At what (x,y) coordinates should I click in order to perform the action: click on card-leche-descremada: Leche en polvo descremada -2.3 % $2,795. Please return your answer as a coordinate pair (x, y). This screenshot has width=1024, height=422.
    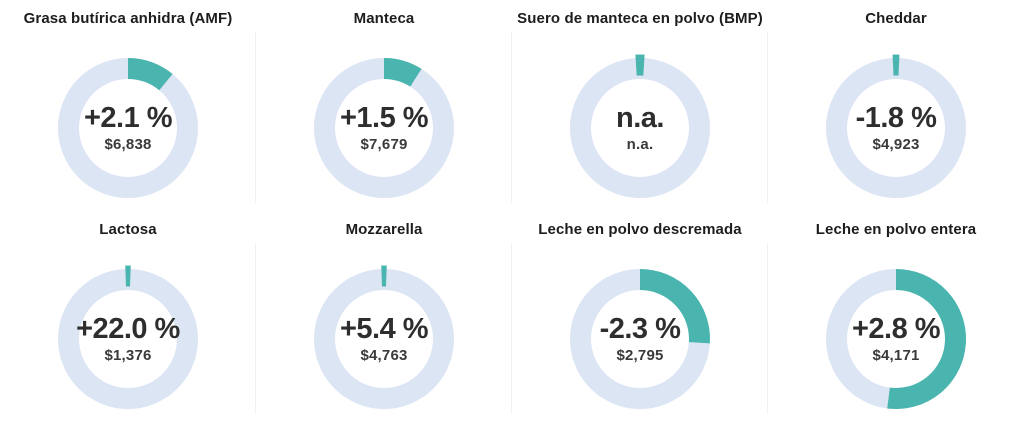
    Looking at the image, I should click on (640, 316).